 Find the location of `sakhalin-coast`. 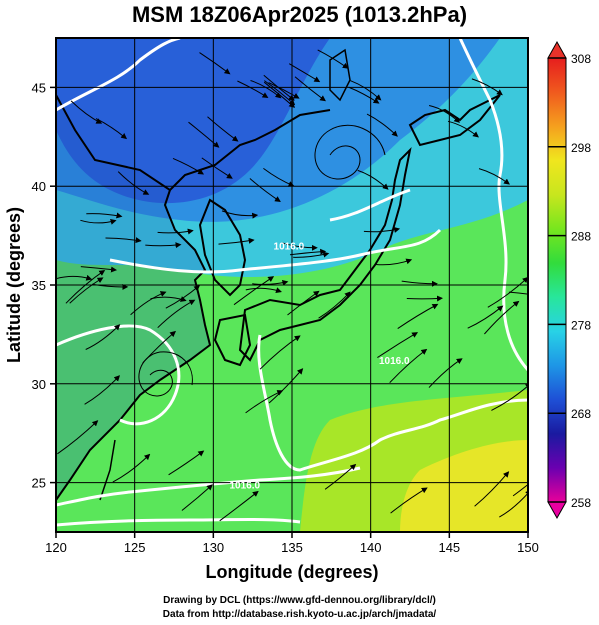

sakhalin-coast is located at coordinates (340, 75).